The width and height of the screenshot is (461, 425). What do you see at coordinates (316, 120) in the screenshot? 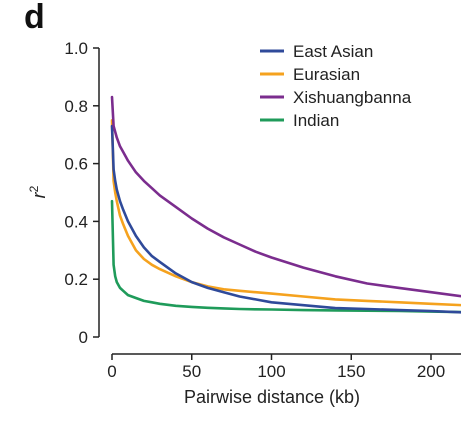
I see `legend-label: Indian` at bounding box center [316, 120].